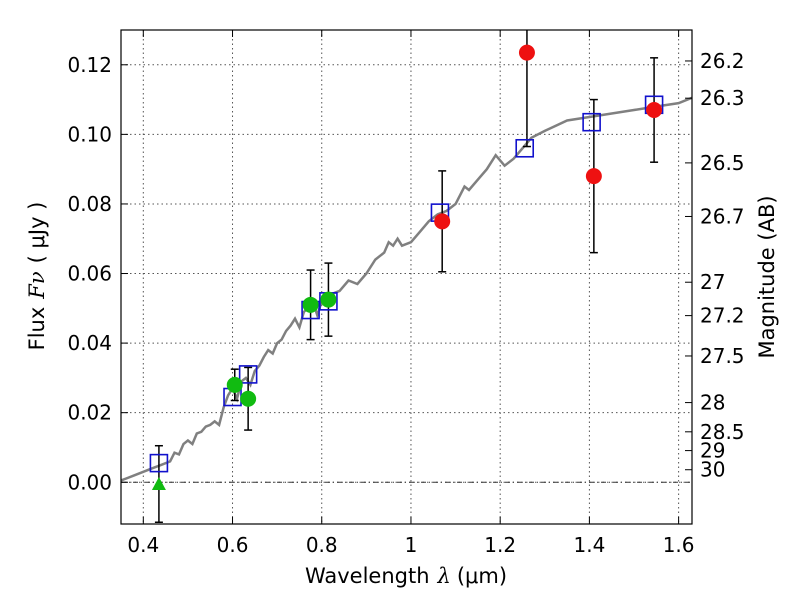 The image size is (800, 600). What do you see at coordinates (89, 413) in the screenshot?
I see `y-tick-label-1: 0.02` at bounding box center [89, 413].